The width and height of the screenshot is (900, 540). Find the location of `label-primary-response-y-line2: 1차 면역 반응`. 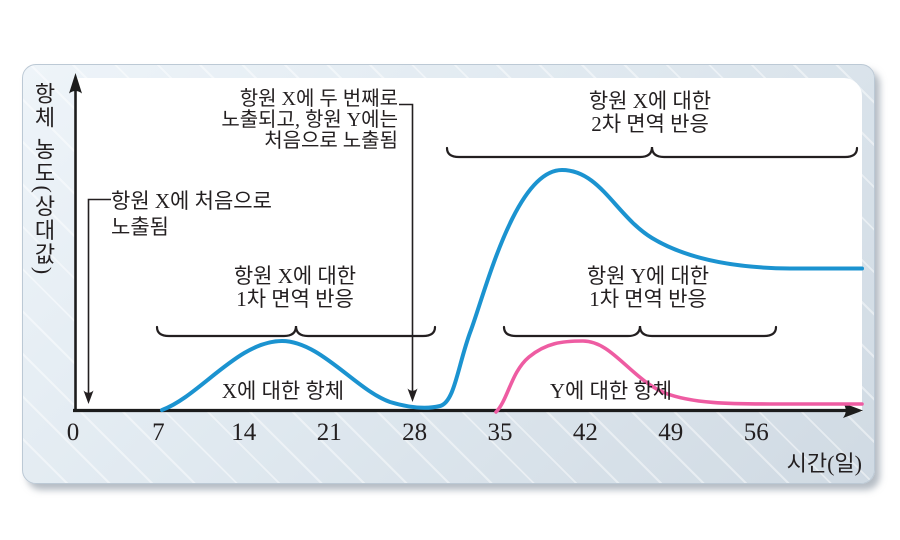

label-primary-response-y-line2: 1차 면역 반응 is located at coordinates (648, 299).